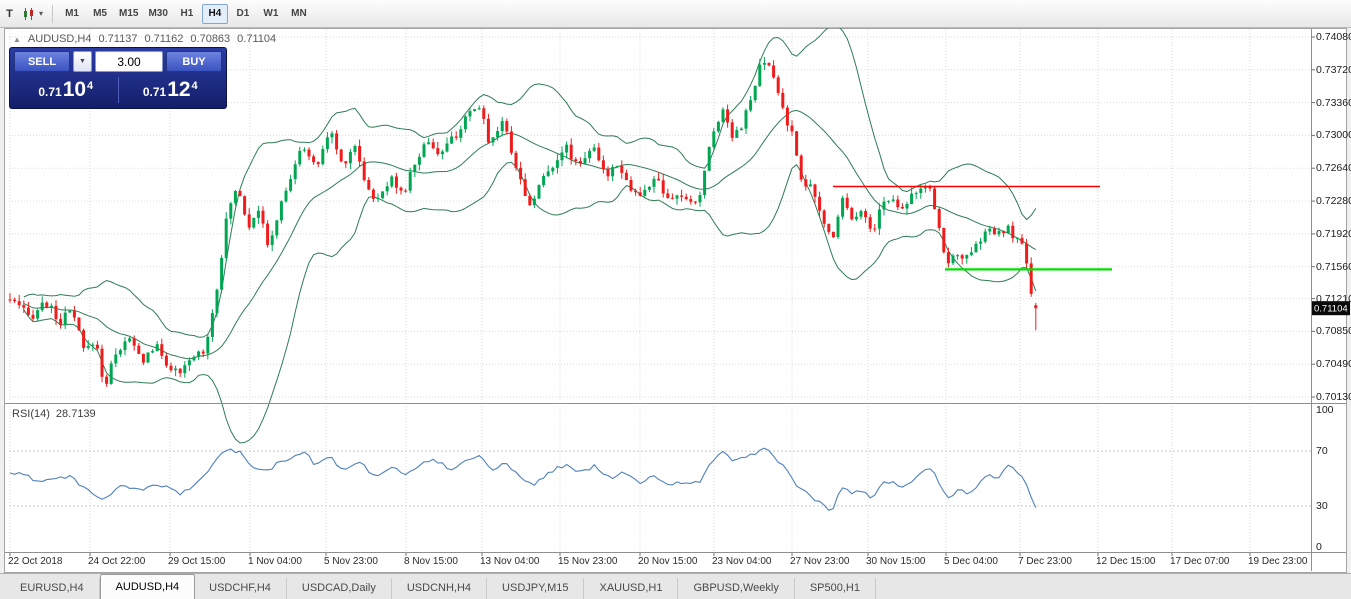  What do you see at coordinates (440, 588) in the screenshot?
I see `chart-tab-usdcnh-h4: USDCNH,H4` at bounding box center [440, 588].